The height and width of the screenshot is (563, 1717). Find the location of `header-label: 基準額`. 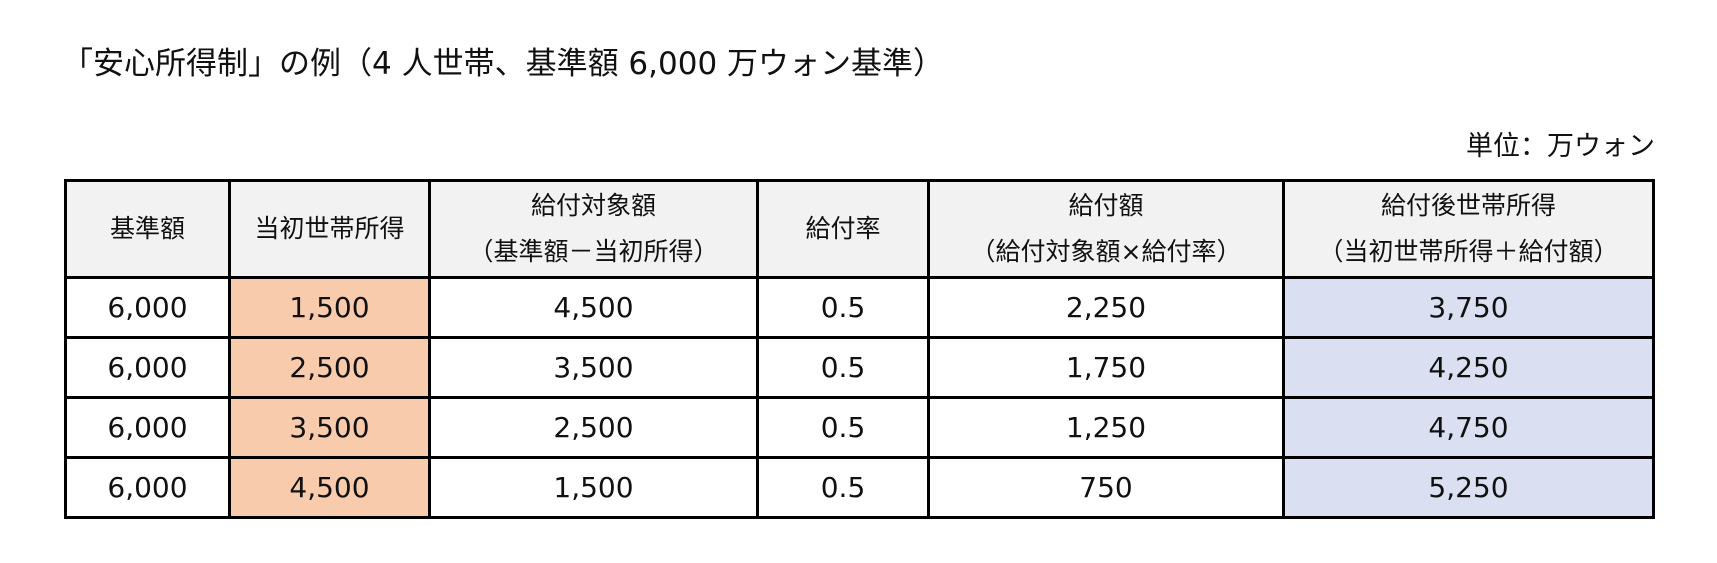

header-label: 基準額 is located at coordinates (147, 228).